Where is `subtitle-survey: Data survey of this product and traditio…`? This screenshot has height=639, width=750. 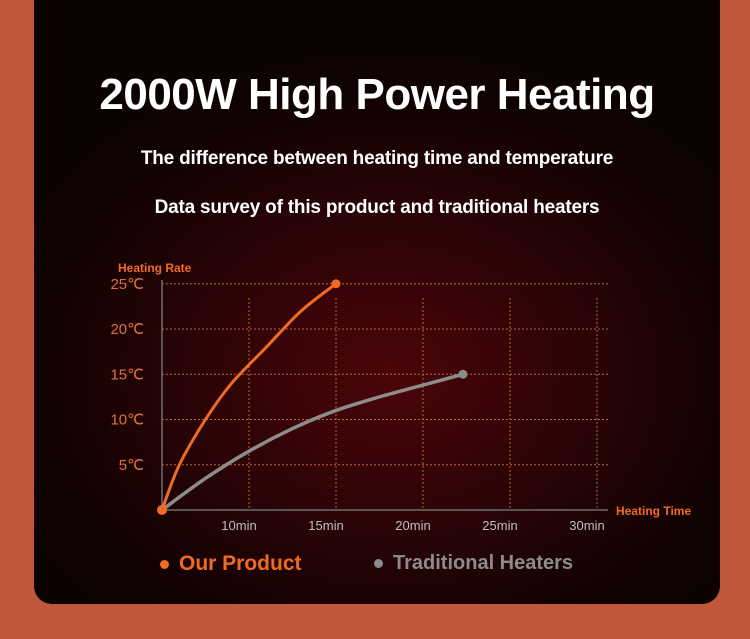 subtitle-survey: Data survey of this product and traditio… is located at coordinates (377, 207).